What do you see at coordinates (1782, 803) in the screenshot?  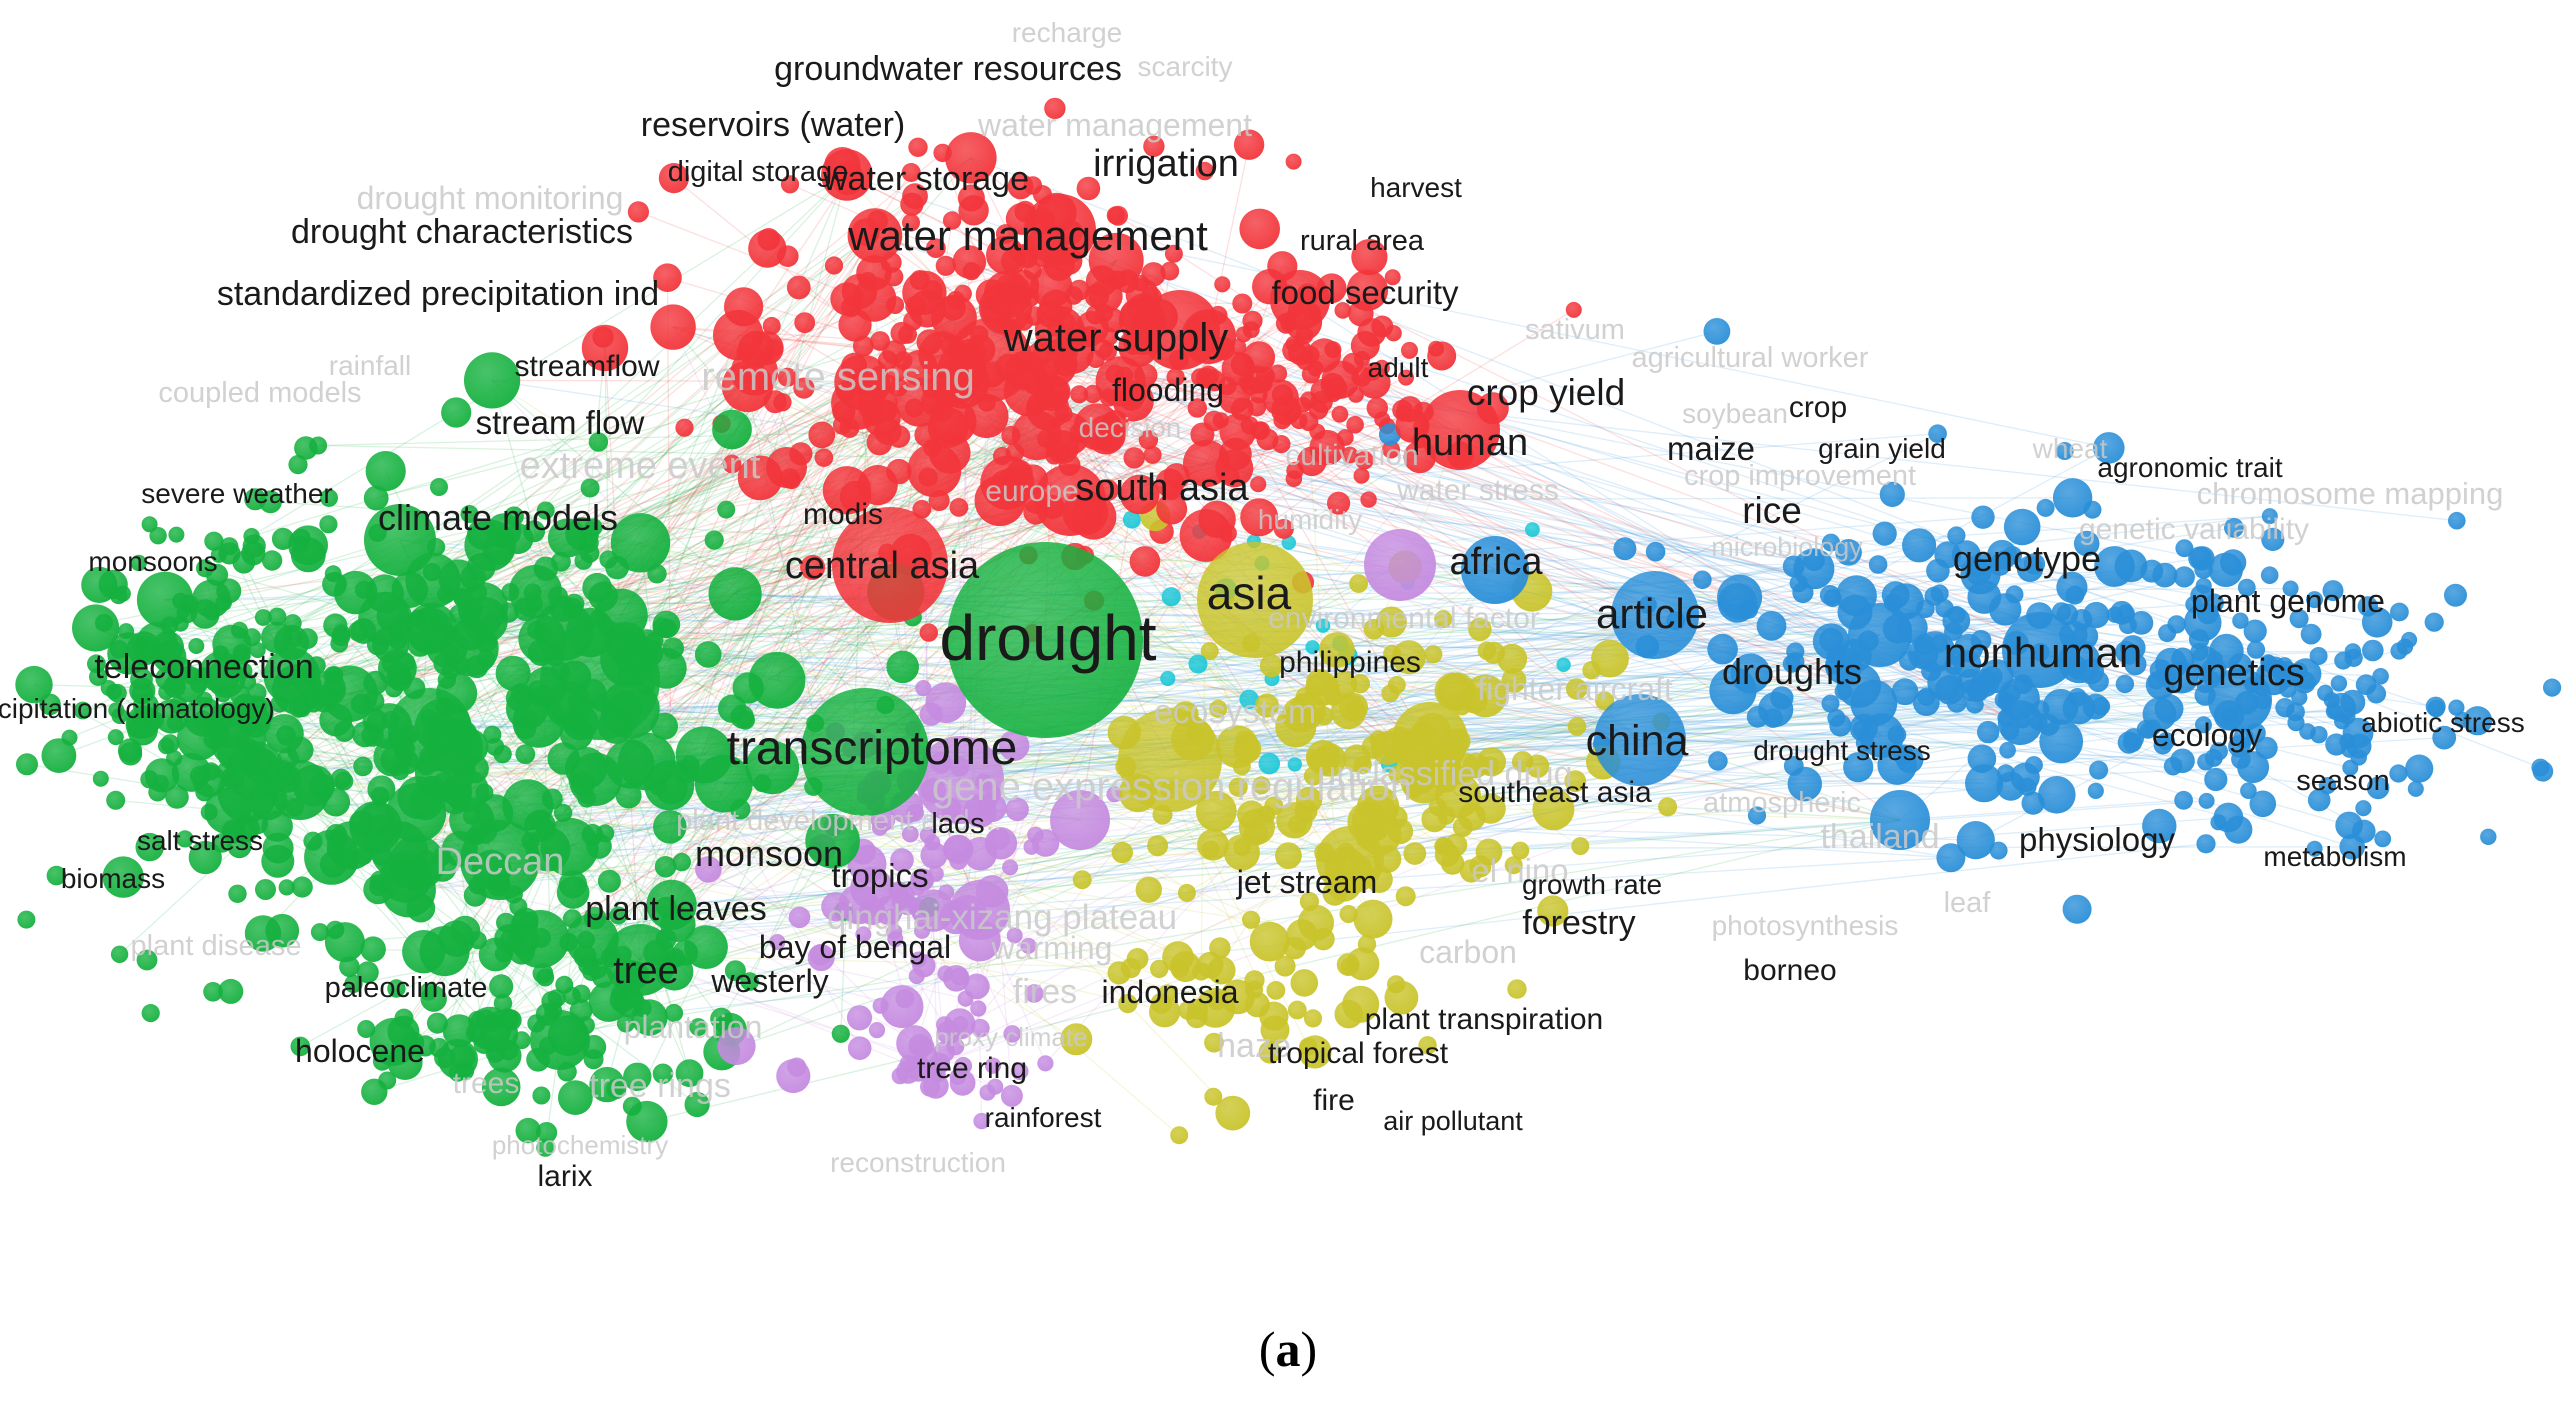 I see `node-label-atmospheric: atmospheric` at bounding box center [1782, 803].